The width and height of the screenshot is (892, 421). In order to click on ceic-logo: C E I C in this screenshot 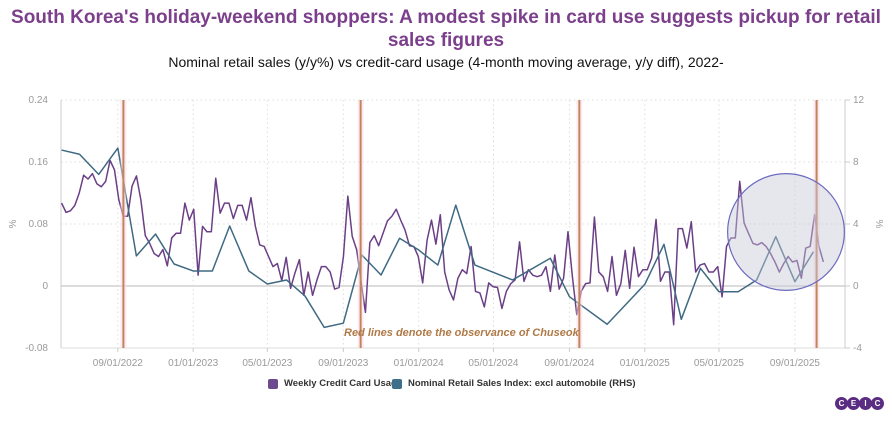, I will do `click(859, 403)`.